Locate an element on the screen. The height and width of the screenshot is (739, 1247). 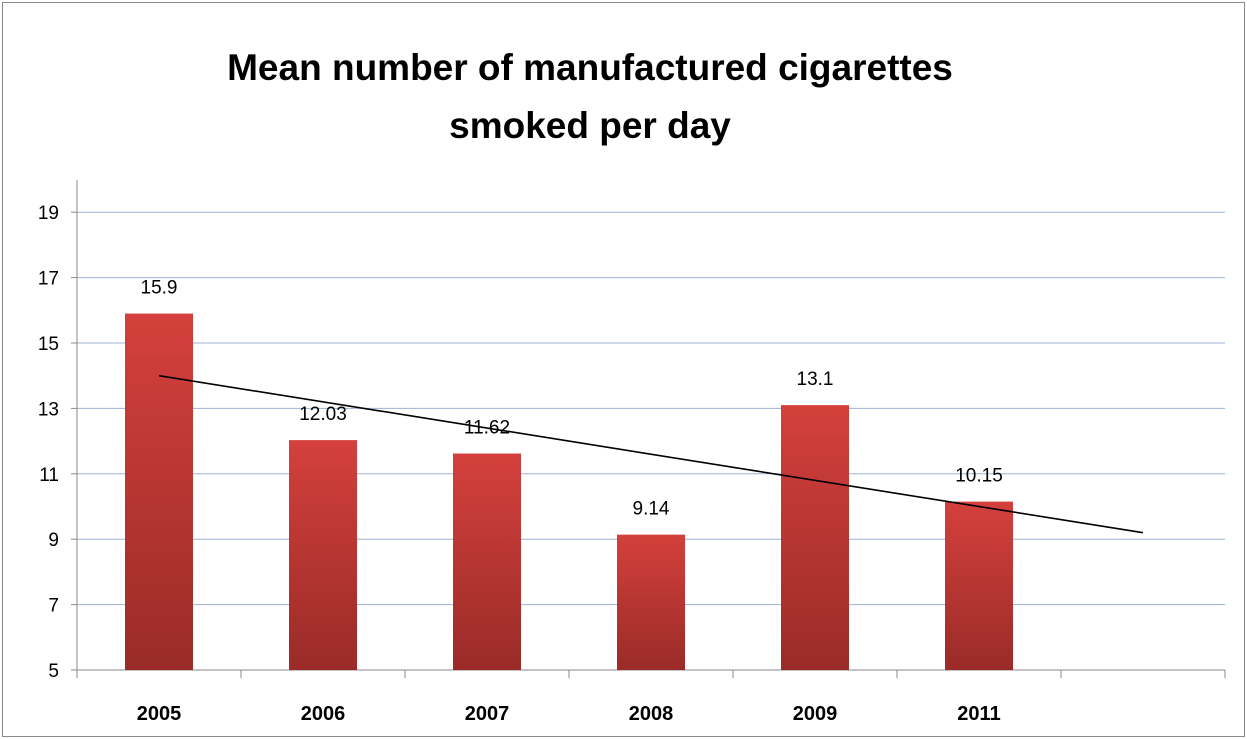
bar-2011 is located at coordinates (979, 585).